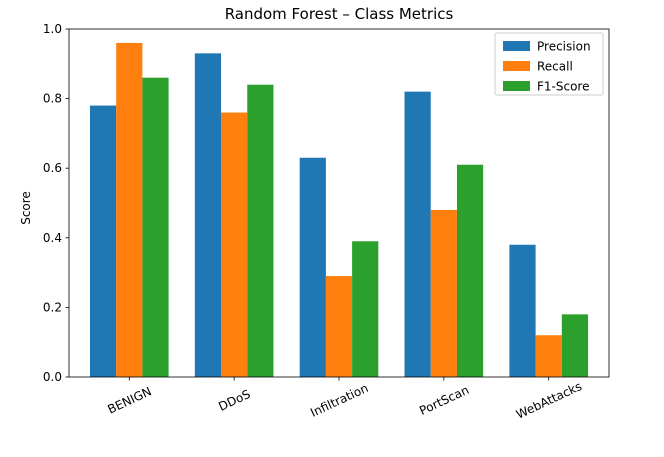 The height and width of the screenshot is (457, 664). Describe the element at coordinates (52, 377) in the screenshot. I see `y-tick-label: 0.0` at that location.